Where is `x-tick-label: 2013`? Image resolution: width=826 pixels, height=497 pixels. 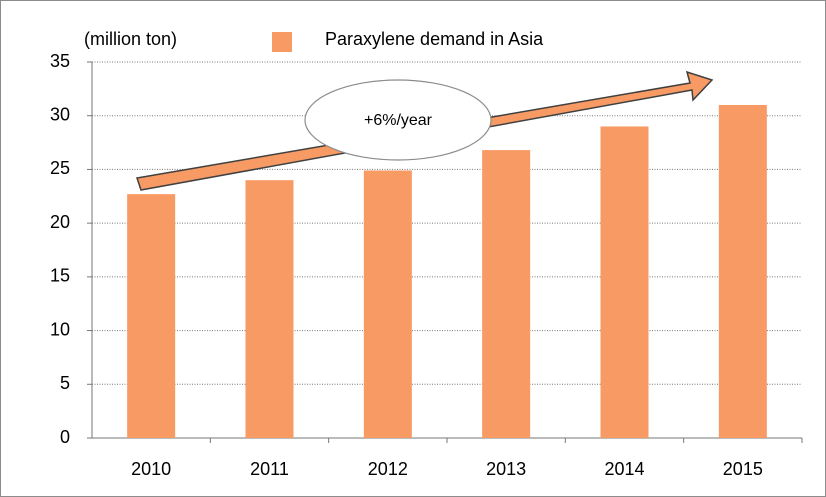
x-tick-label: 2013 is located at coordinates (506, 469).